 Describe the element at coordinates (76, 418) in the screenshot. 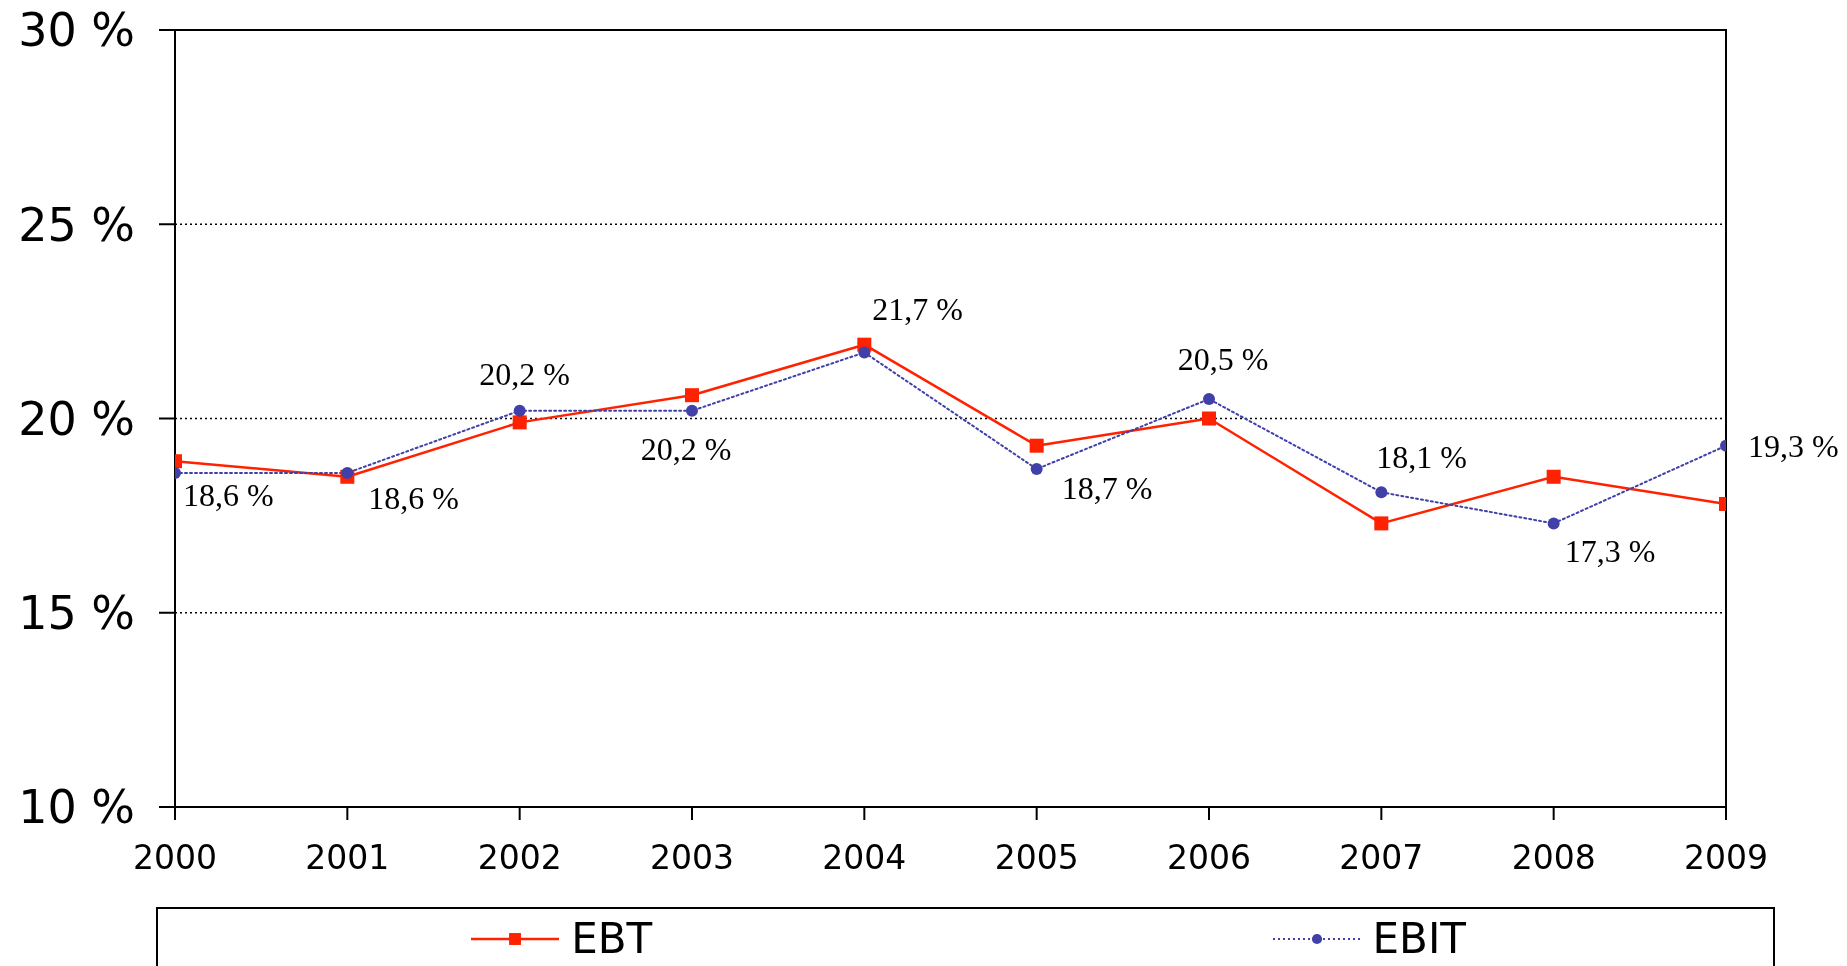

I see `y-tick-label: 20 %` at that location.